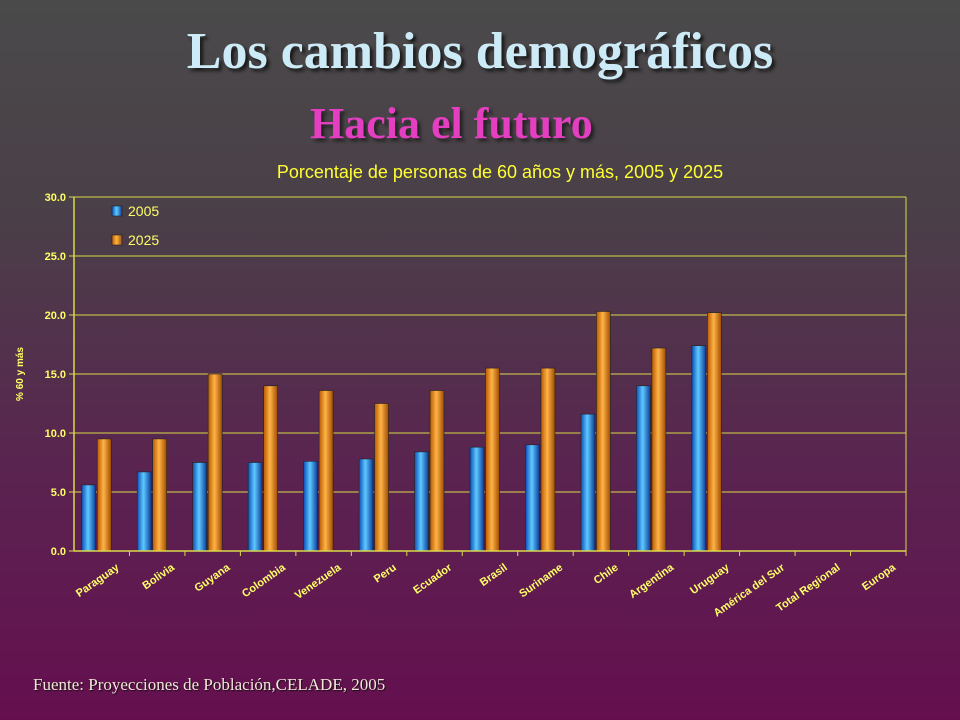 Image resolution: width=960 pixels, height=720 pixels. I want to click on bar-2025-chile, so click(603, 431).